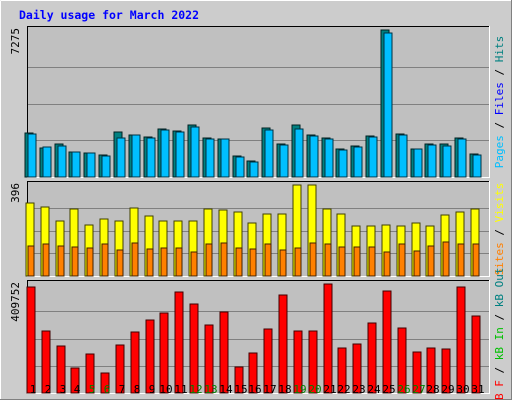  What do you see at coordinates (240, 389) in the screenshot?
I see `day-label: 15` at bounding box center [240, 389].